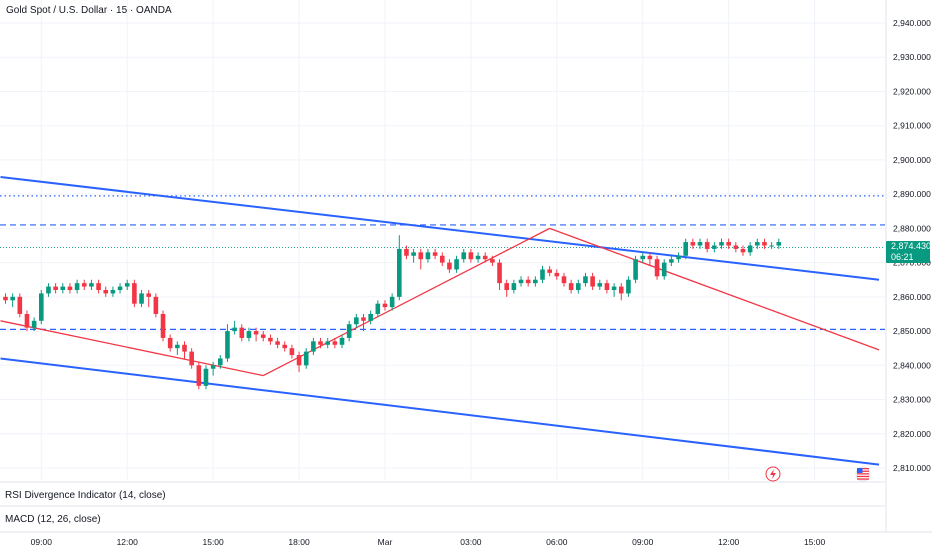 The height and width of the screenshot is (555, 932). I want to click on x-tick-label-2: 15:00, so click(213, 542).